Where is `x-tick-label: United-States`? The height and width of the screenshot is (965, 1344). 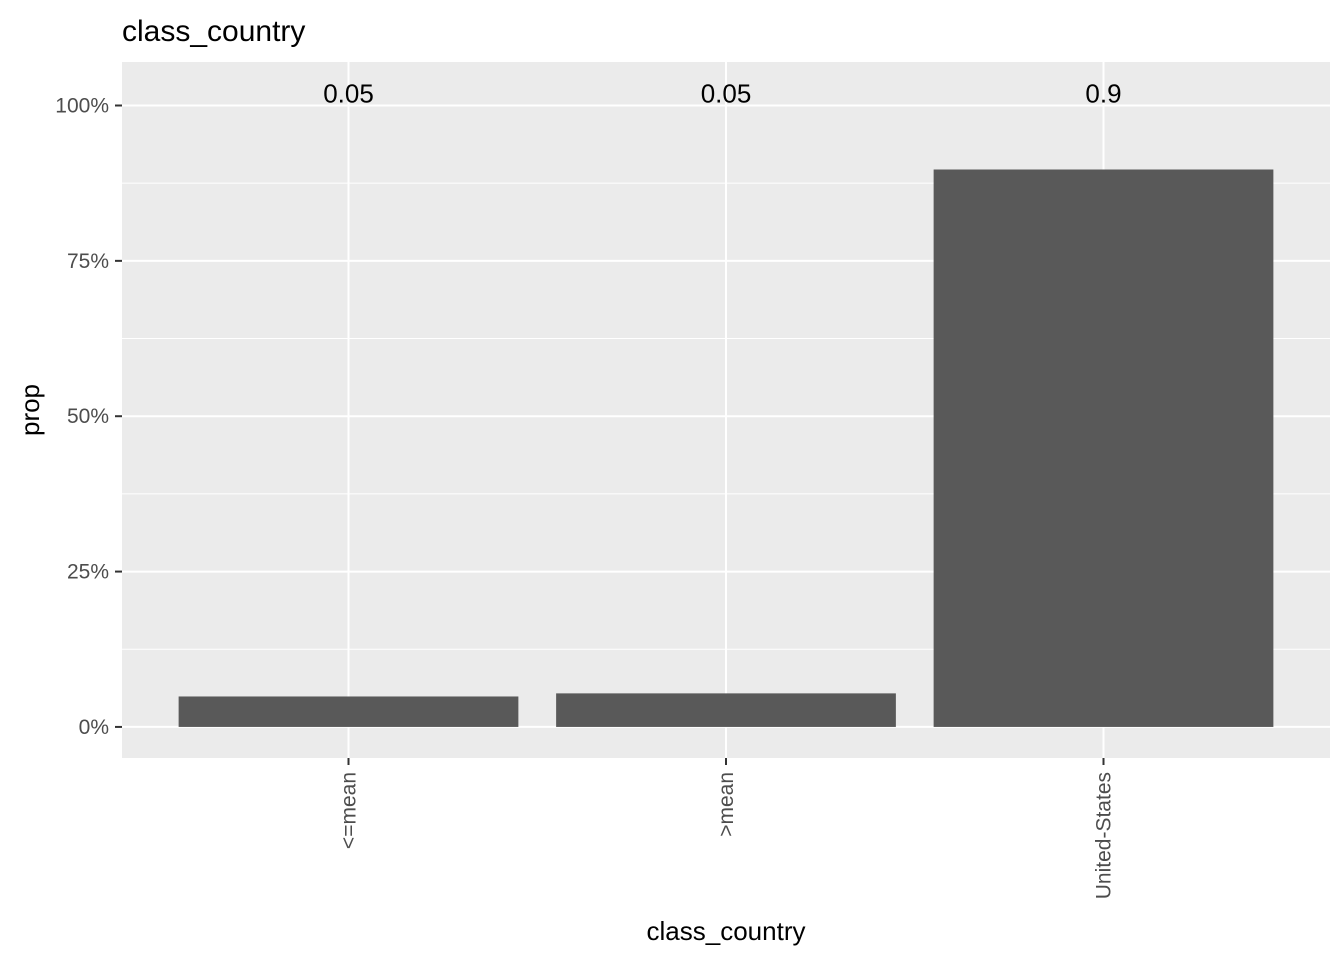 x-tick-label: United-States is located at coordinates (1104, 835).